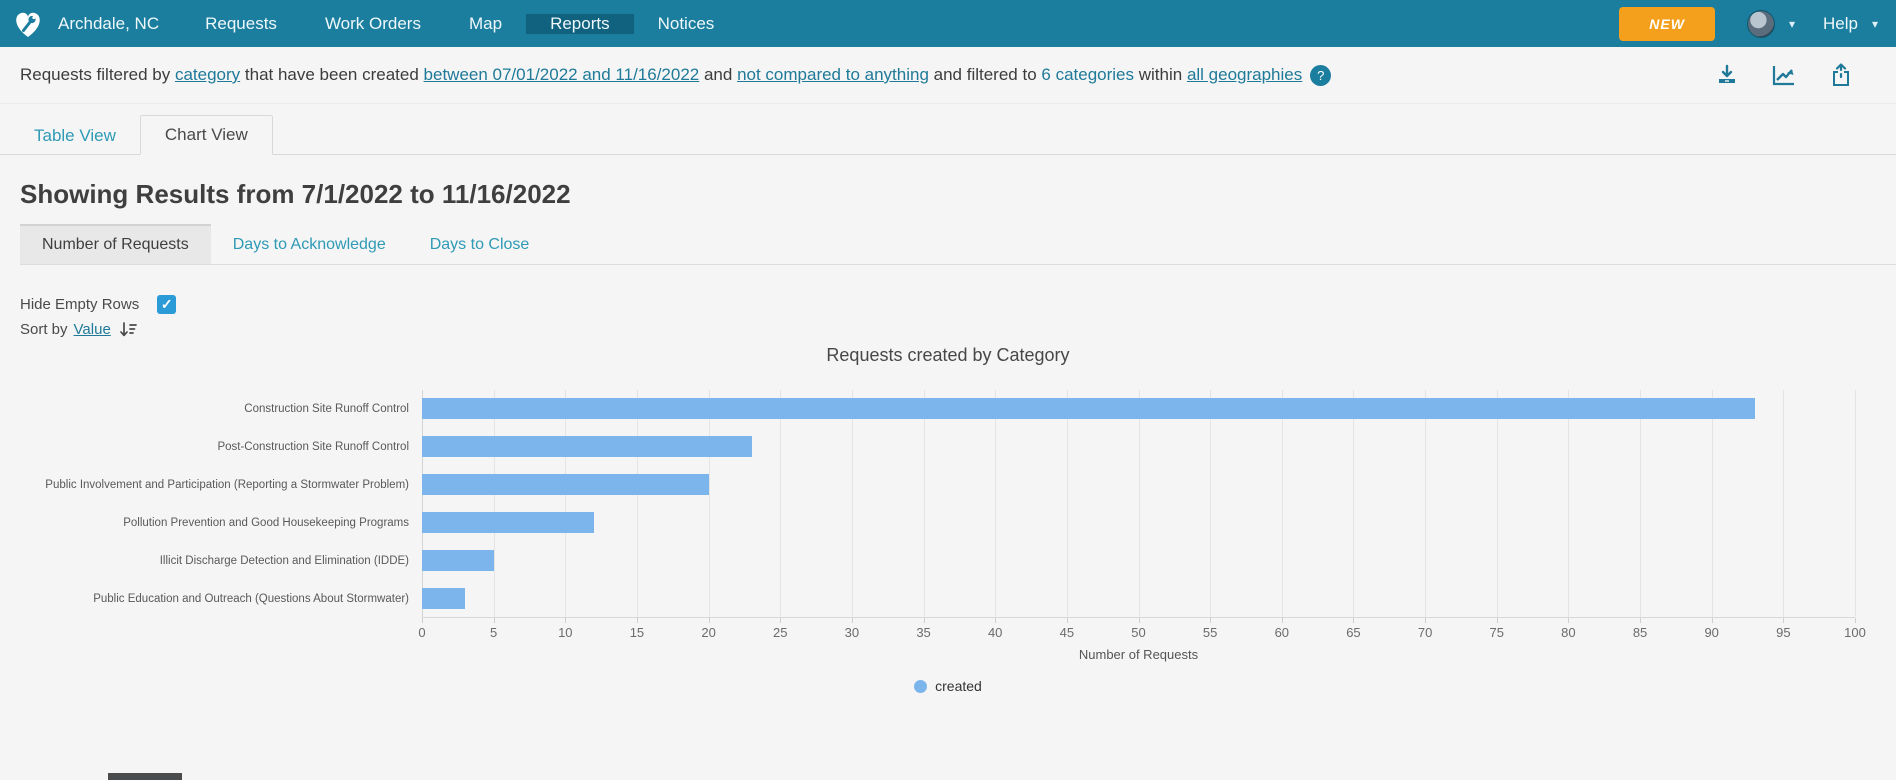  Describe the element at coordinates (80, 304) in the screenshot. I see `hide-empty-rows-label: Hide Empty Rows` at that location.